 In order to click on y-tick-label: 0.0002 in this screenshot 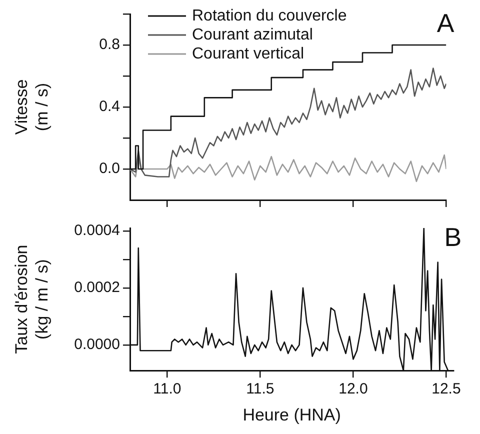, I will do `click(97, 287)`.